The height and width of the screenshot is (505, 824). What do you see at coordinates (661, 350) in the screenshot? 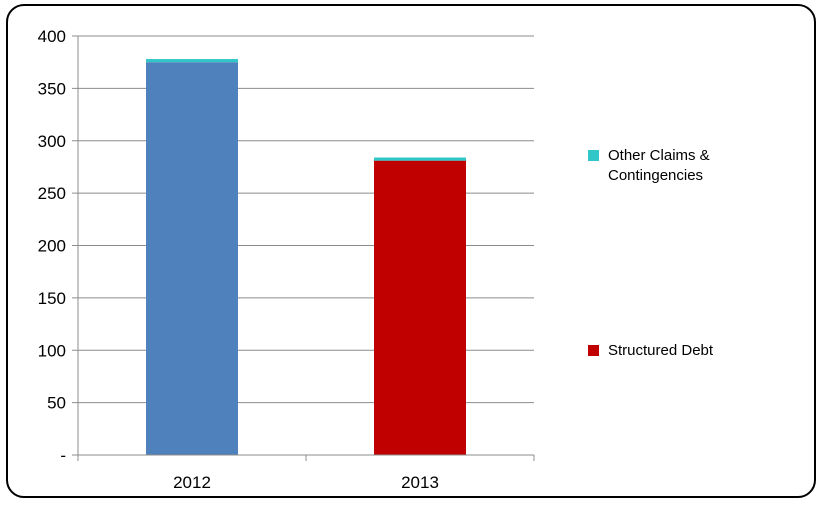
I see `legend-label-structured-debt: Structured Debt` at bounding box center [661, 350].